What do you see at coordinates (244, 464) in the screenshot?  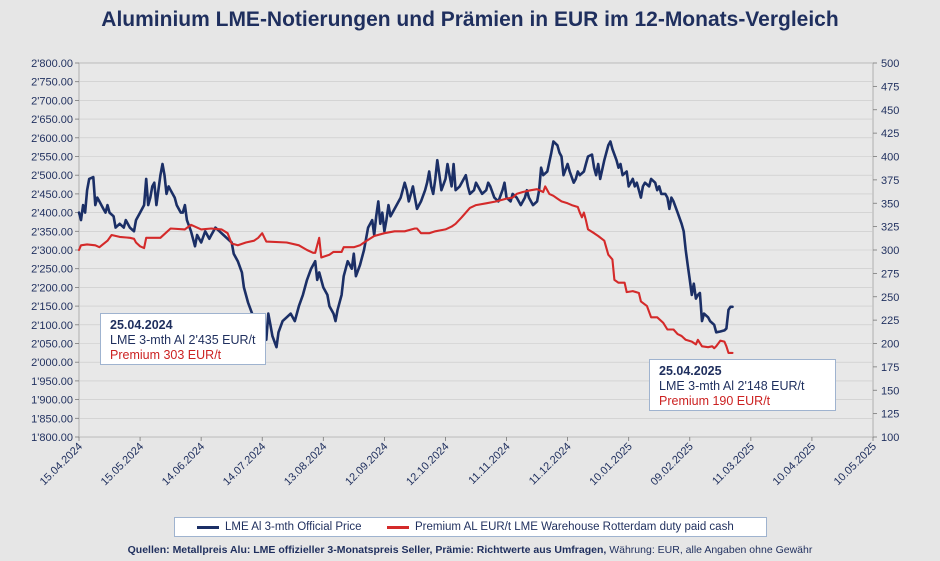 I see `x-tick-label: 14.07.2024` at bounding box center [244, 464].